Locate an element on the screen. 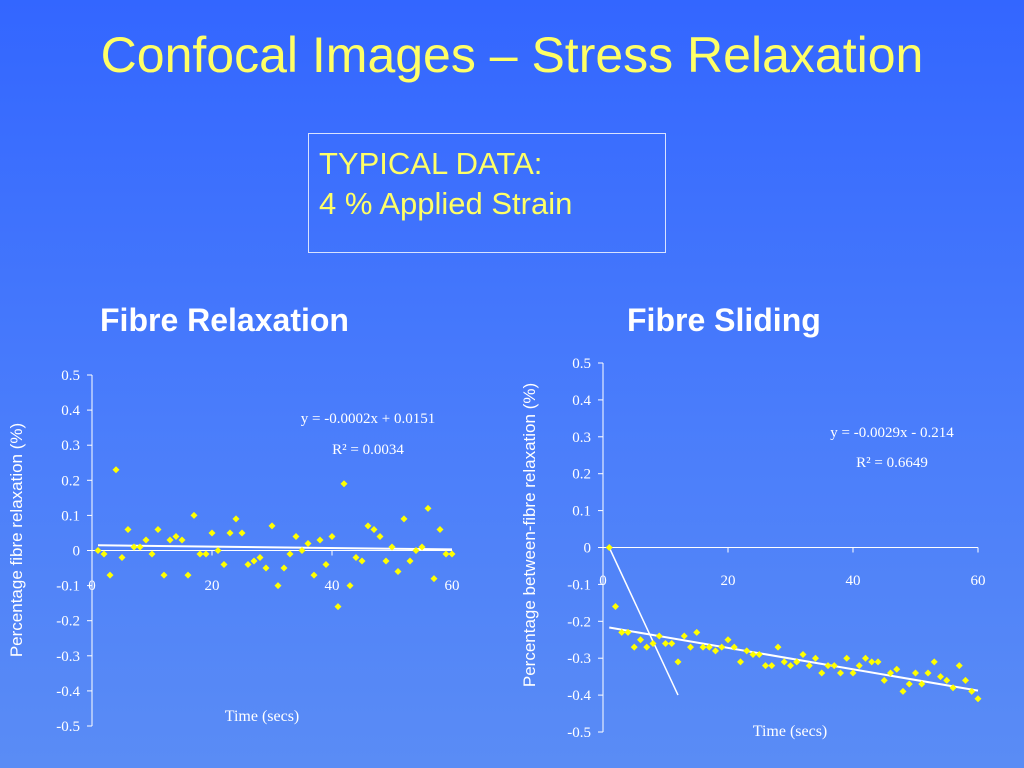 The image size is (1024, 768). relax-y-tick-label: -0.4 is located at coordinates (68, 692).